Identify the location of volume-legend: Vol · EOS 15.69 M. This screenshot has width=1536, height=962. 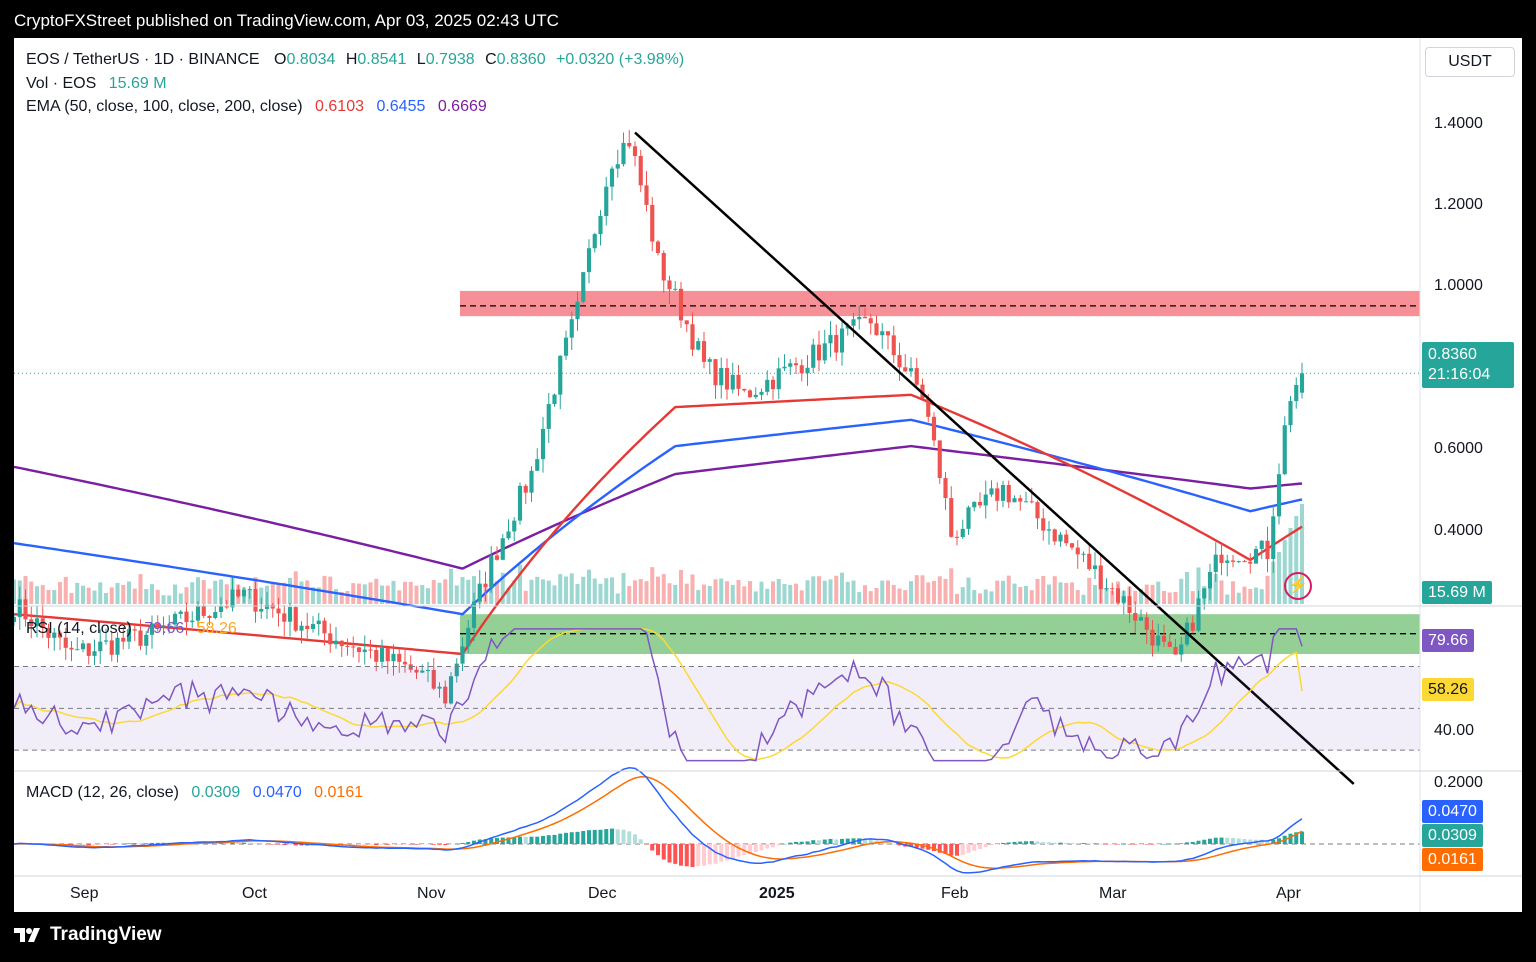
(96, 84).